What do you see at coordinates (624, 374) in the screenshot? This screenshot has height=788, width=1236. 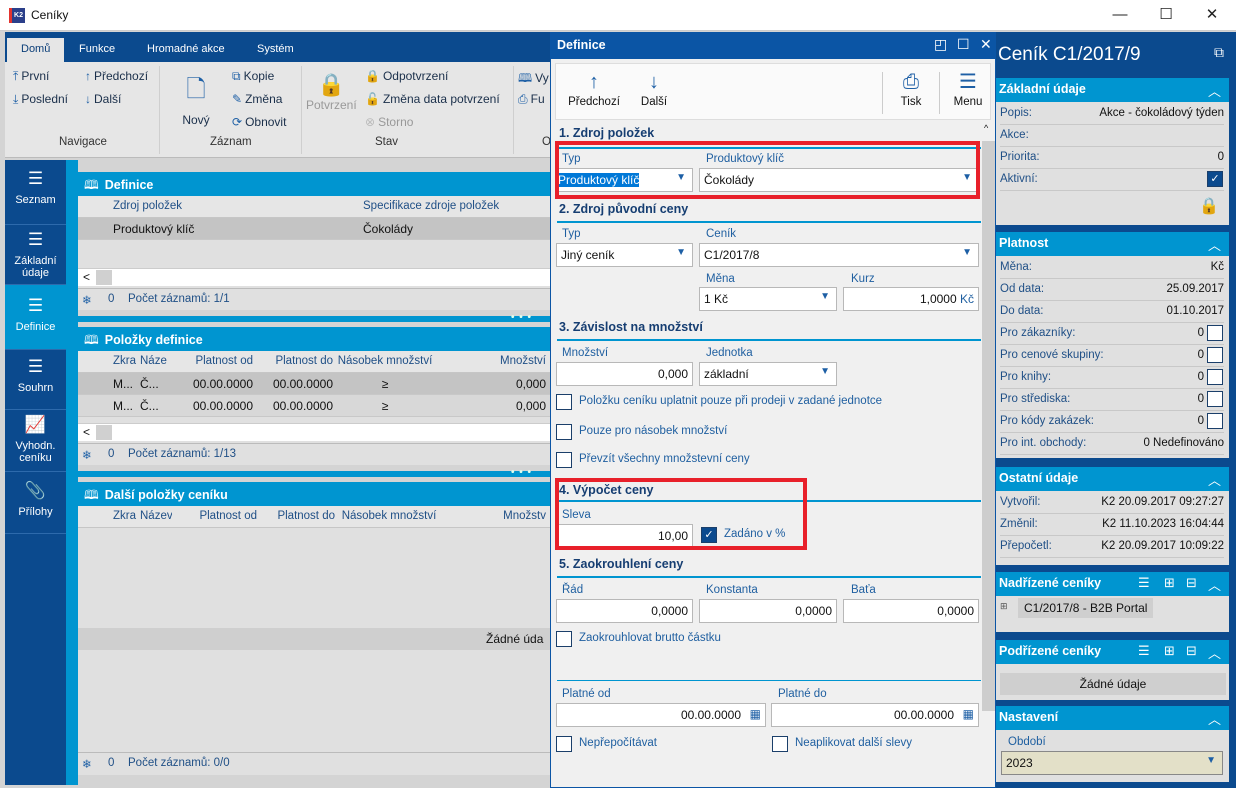 I see `mnozstvi-input: 0,000` at bounding box center [624, 374].